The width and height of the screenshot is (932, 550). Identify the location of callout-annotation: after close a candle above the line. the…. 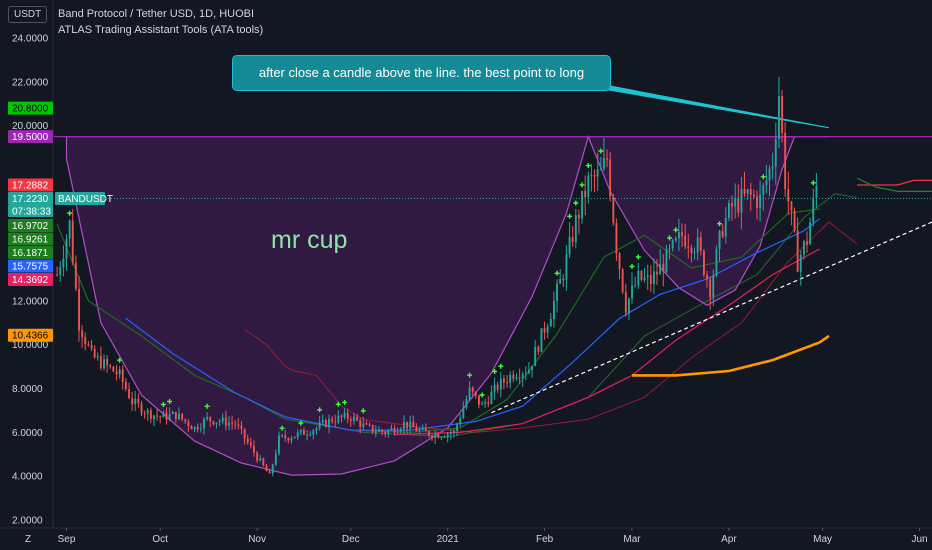
(421, 73).